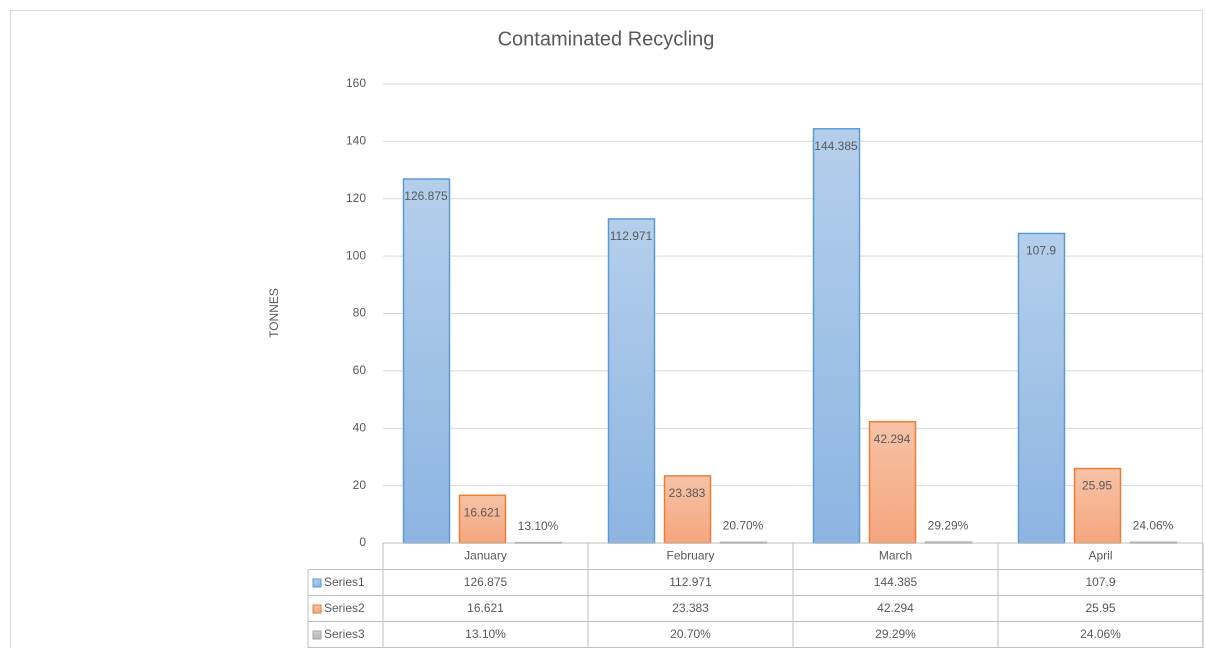 This screenshot has width=1206, height=648. Describe the element at coordinates (836, 146) in the screenshot. I see `data-label: 144.385` at that location.